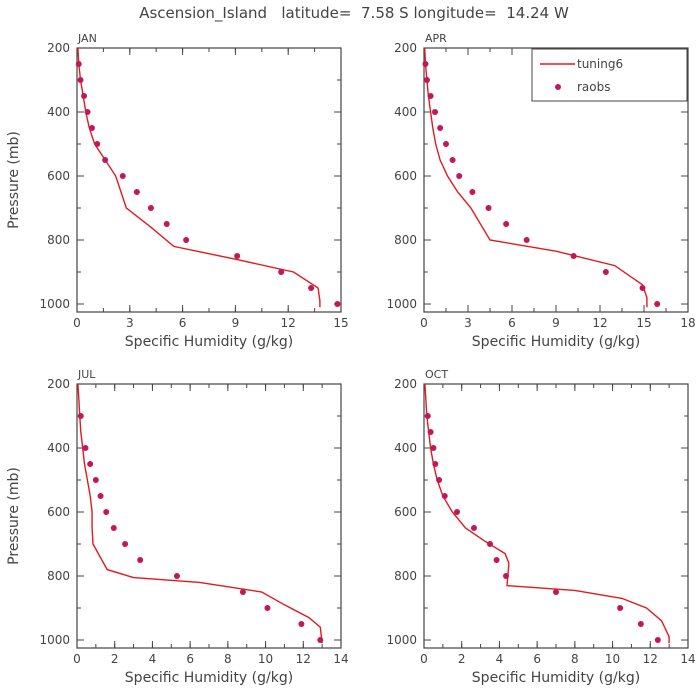  What do you see at coordinates (340, 659) in the screenshot?
I see `x-tick-label: 14` at bounding box center [340, 659].